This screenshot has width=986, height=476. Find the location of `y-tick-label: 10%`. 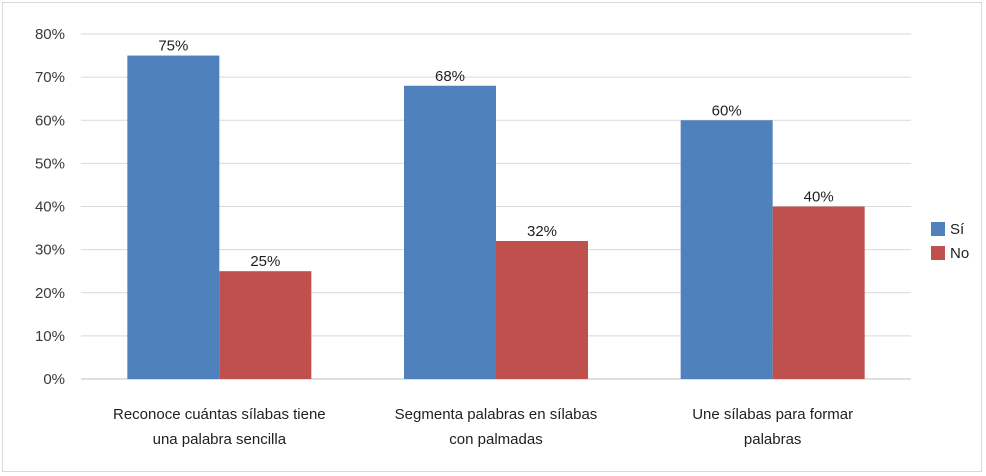

y-tick-label: 10% is located at coordinates (50, 336).